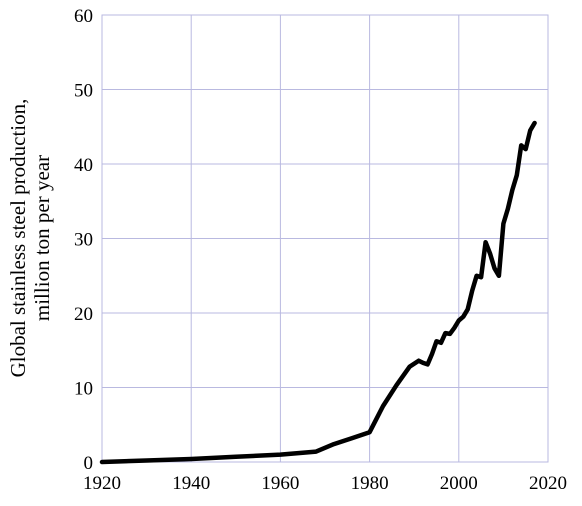 This screenshot has width=582, height=506. Describe the element at coordinates (191, 483) in the screenshot. I see `x-tick-label: 1940` at that location.